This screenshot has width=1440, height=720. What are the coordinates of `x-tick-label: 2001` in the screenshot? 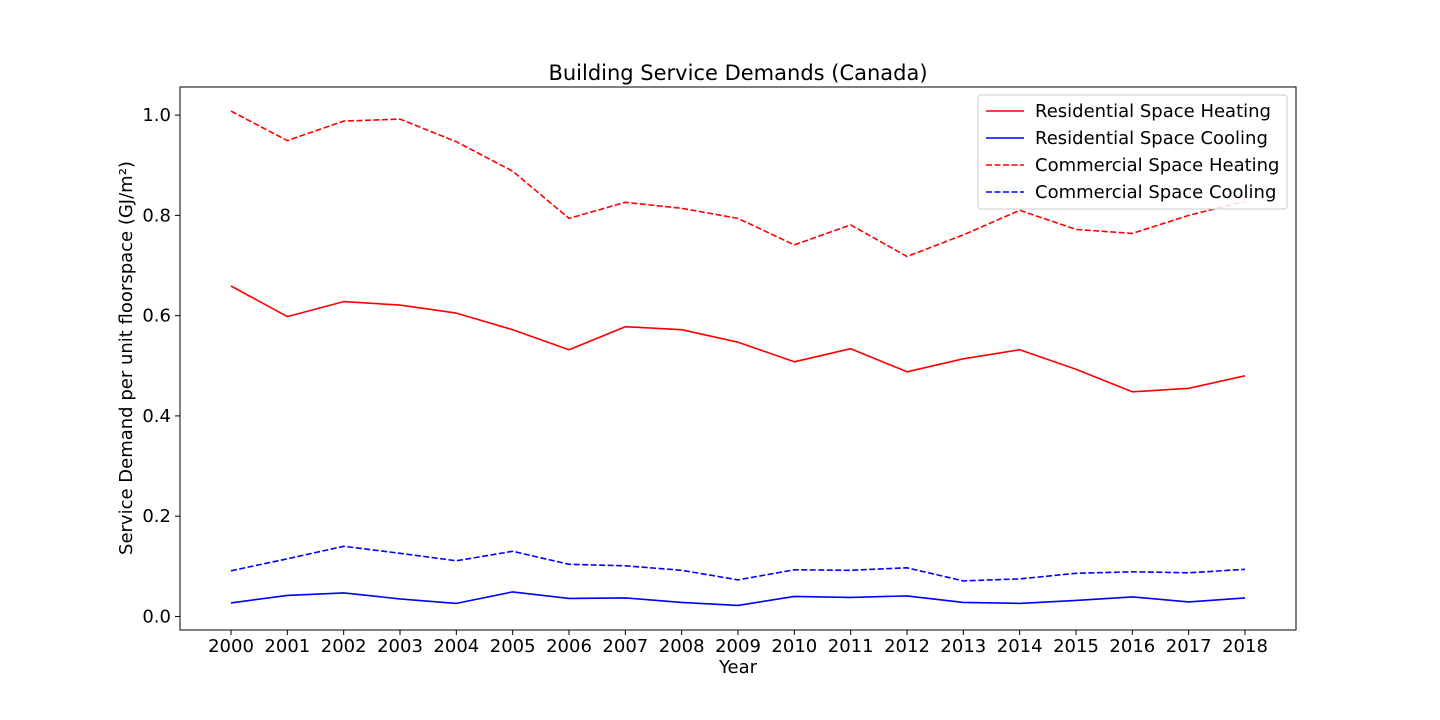 It's located at (287, 646).